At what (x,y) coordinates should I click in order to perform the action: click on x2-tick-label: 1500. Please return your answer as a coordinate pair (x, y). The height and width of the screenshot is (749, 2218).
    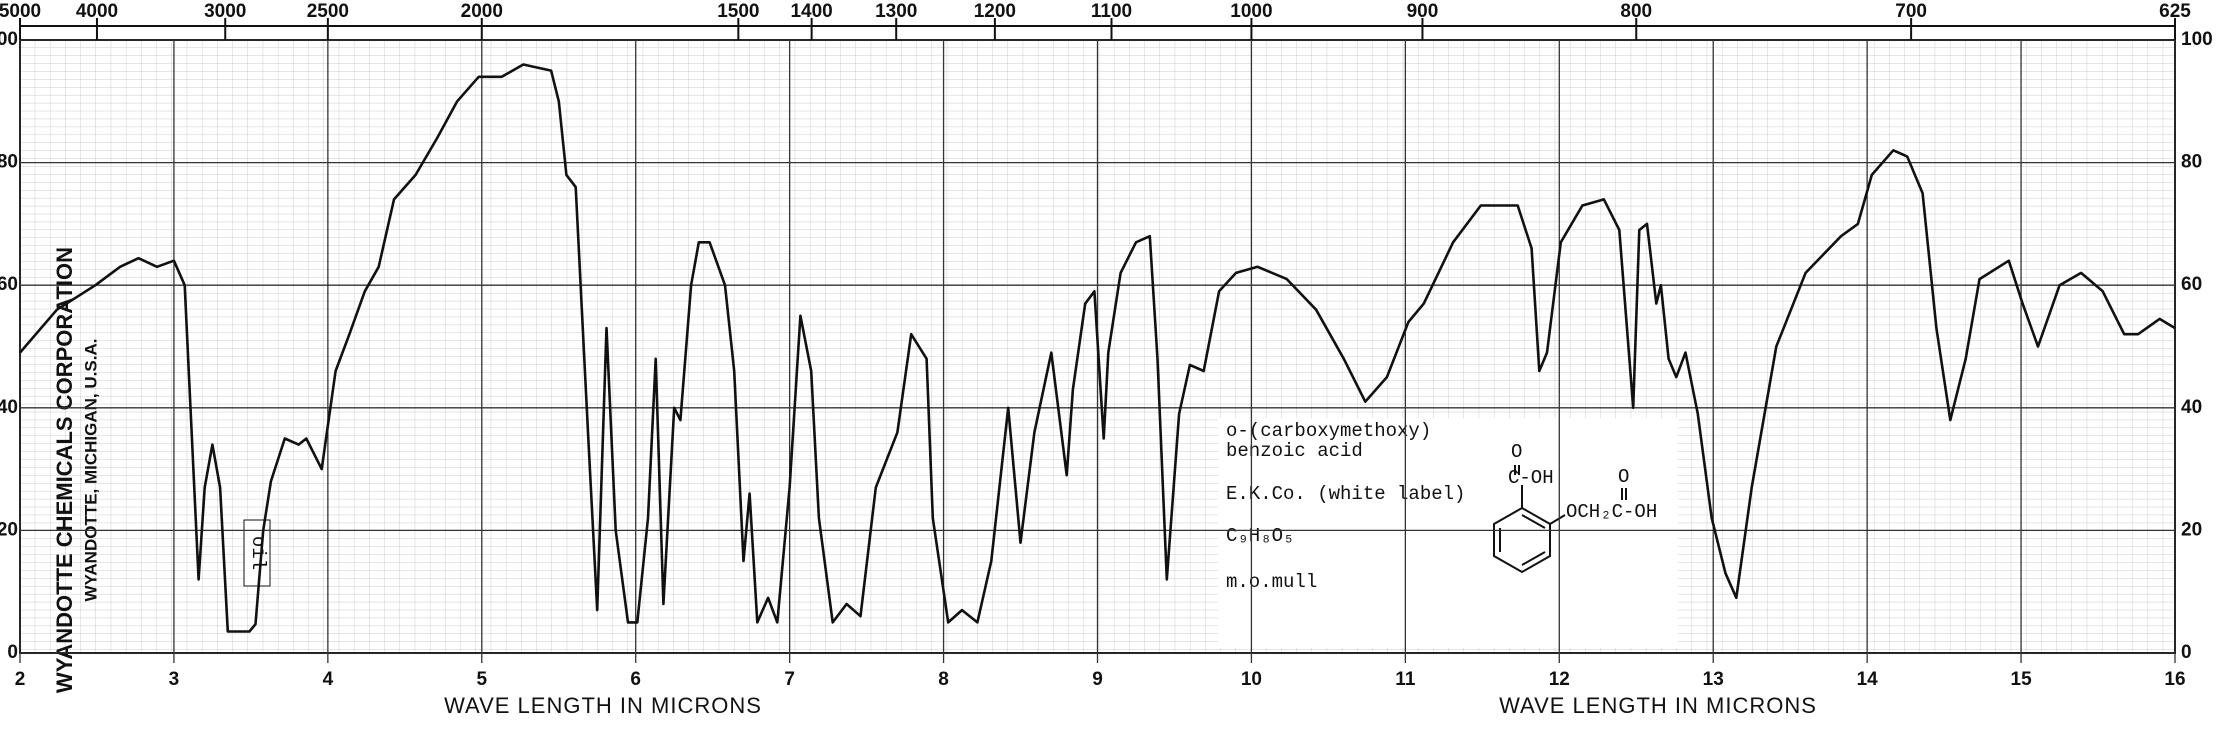
    Looking at the image, I should click on (738, 11).